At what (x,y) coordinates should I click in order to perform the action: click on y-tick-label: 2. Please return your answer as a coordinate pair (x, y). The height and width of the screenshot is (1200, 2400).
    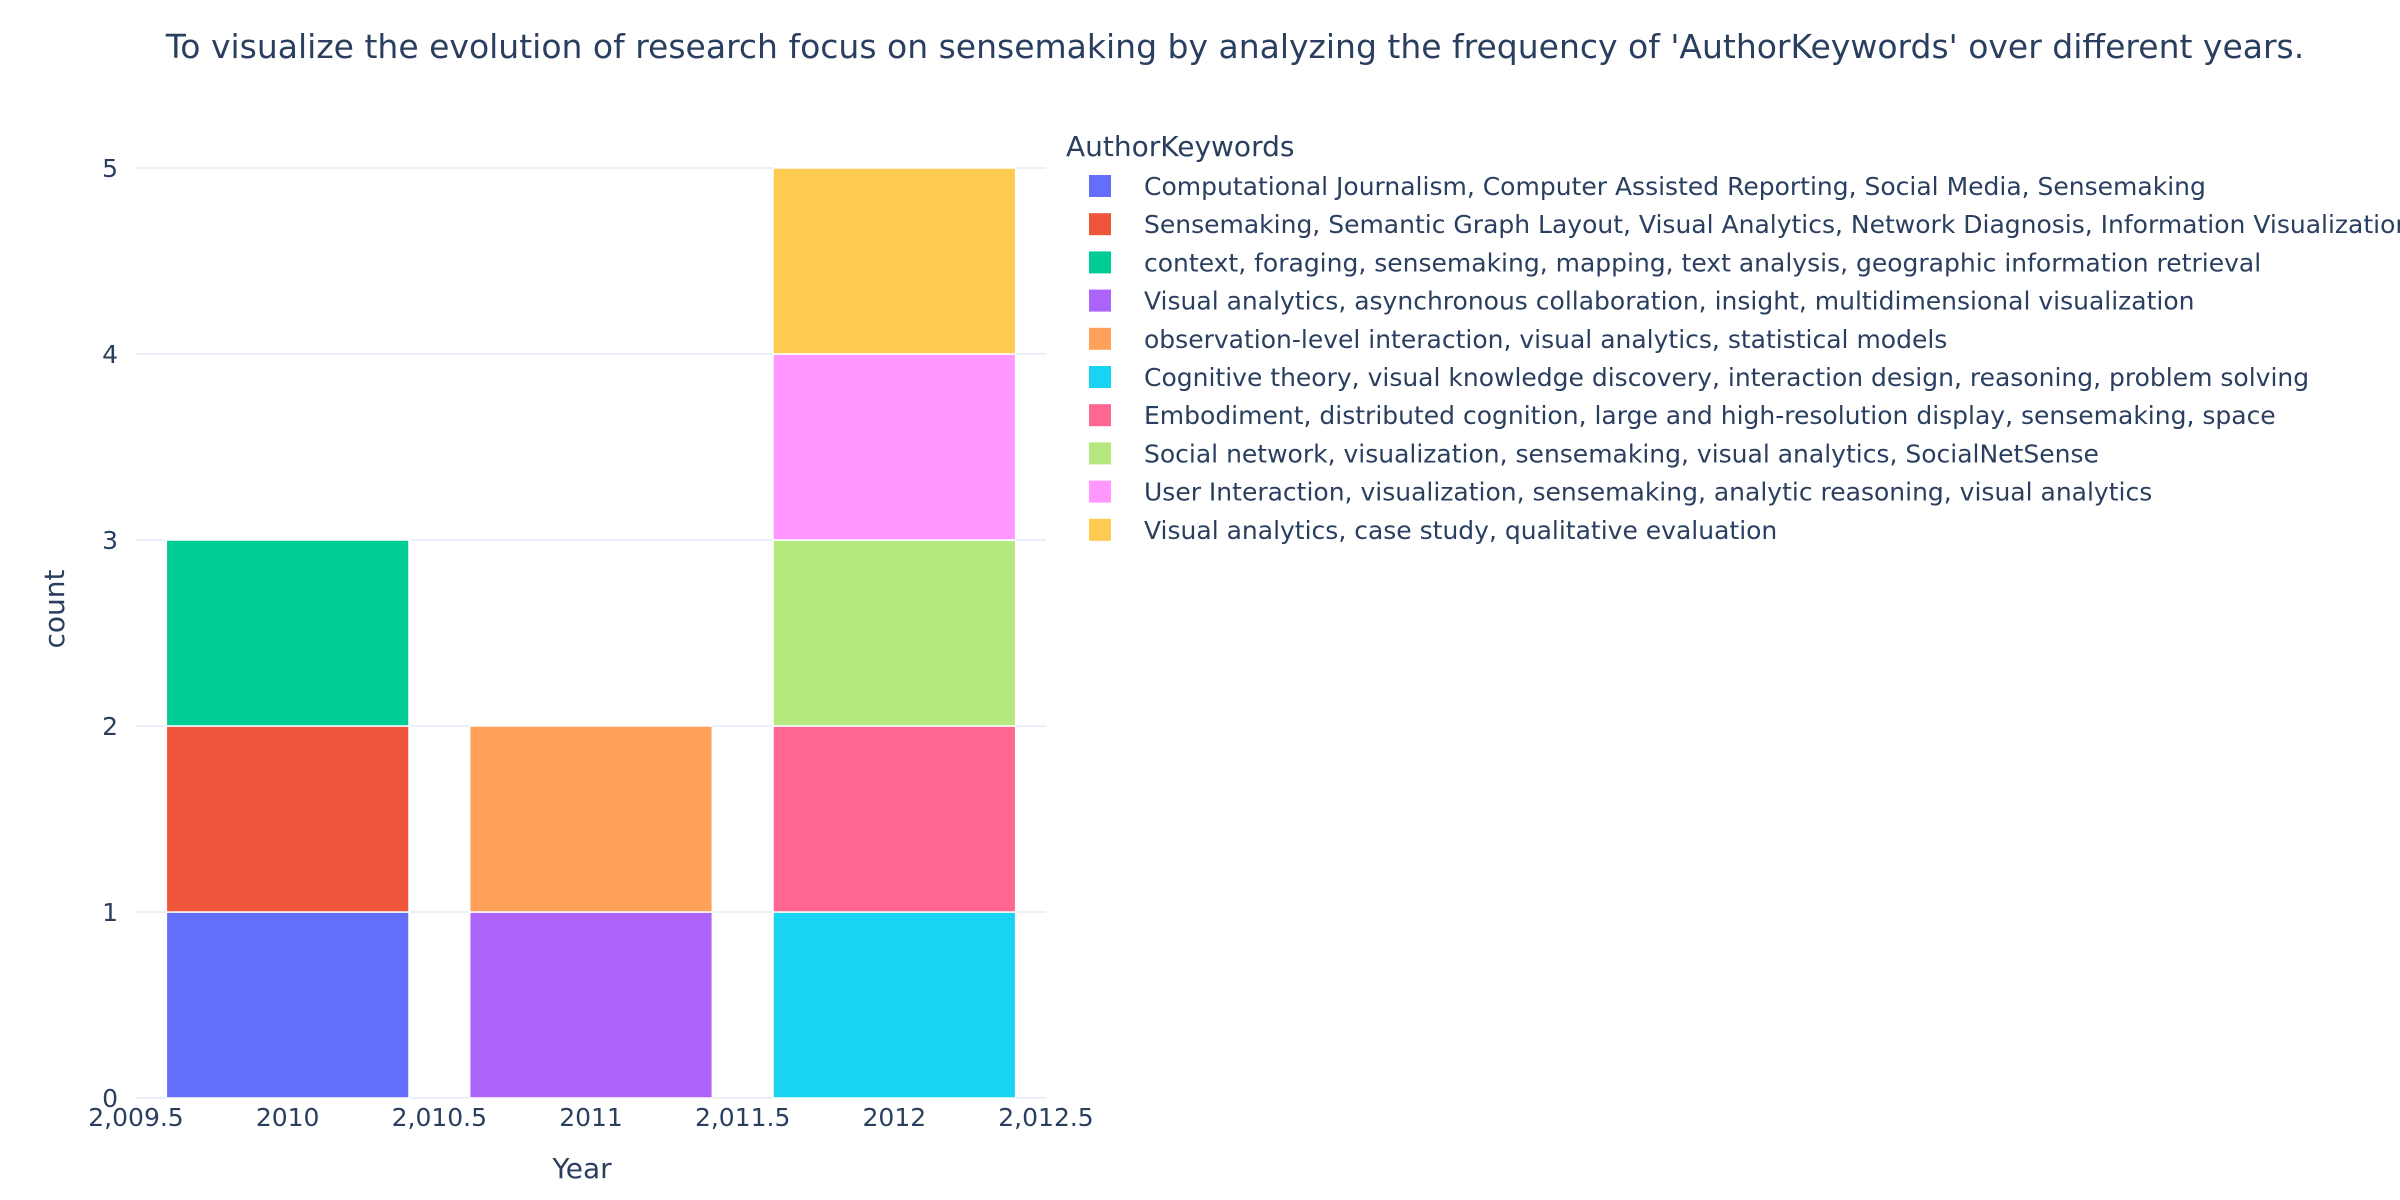
    Looking at the image, I should click on (110, 726).